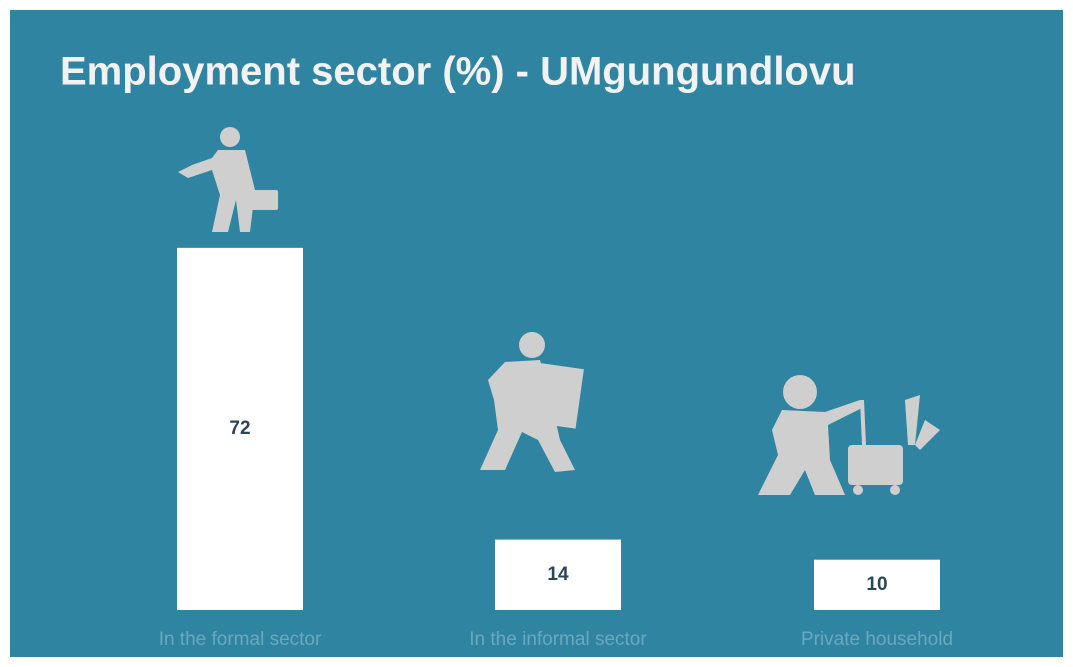  Describe the element at coordinates (558, 639) in the screenshot. I see `category-label: In the informal sector` at that location.